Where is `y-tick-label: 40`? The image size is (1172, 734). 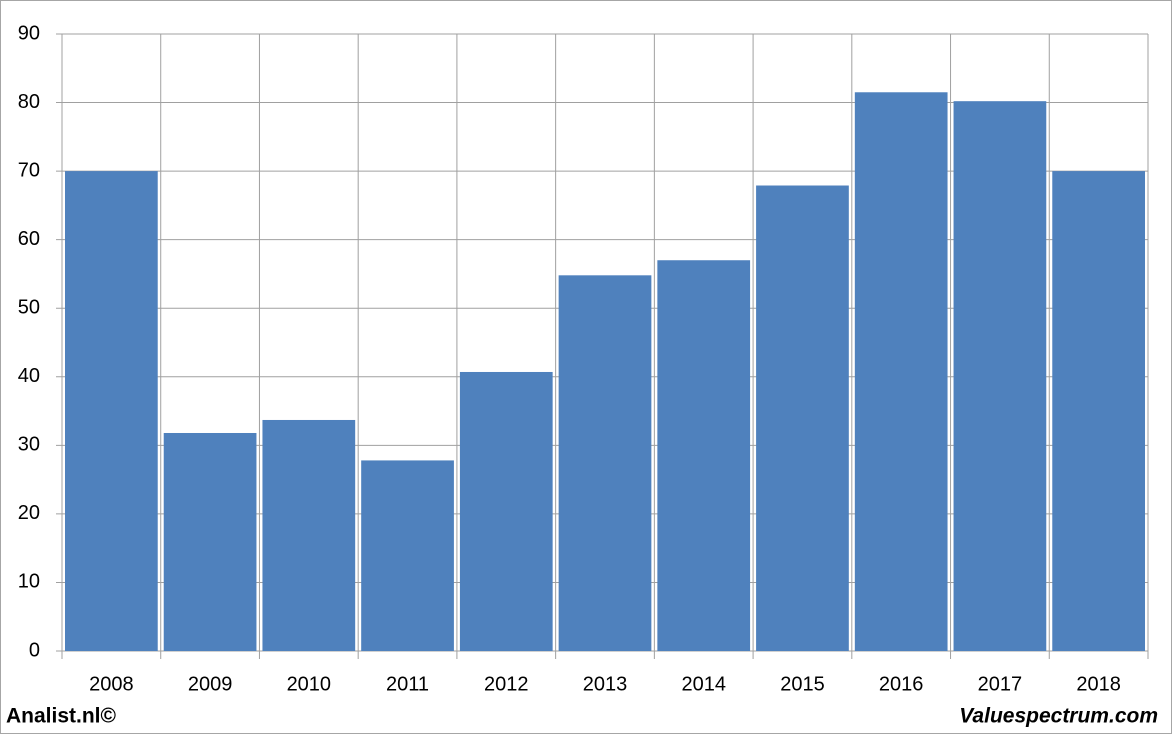
y-tick-label: 40 is located at coordinates (29, 376).